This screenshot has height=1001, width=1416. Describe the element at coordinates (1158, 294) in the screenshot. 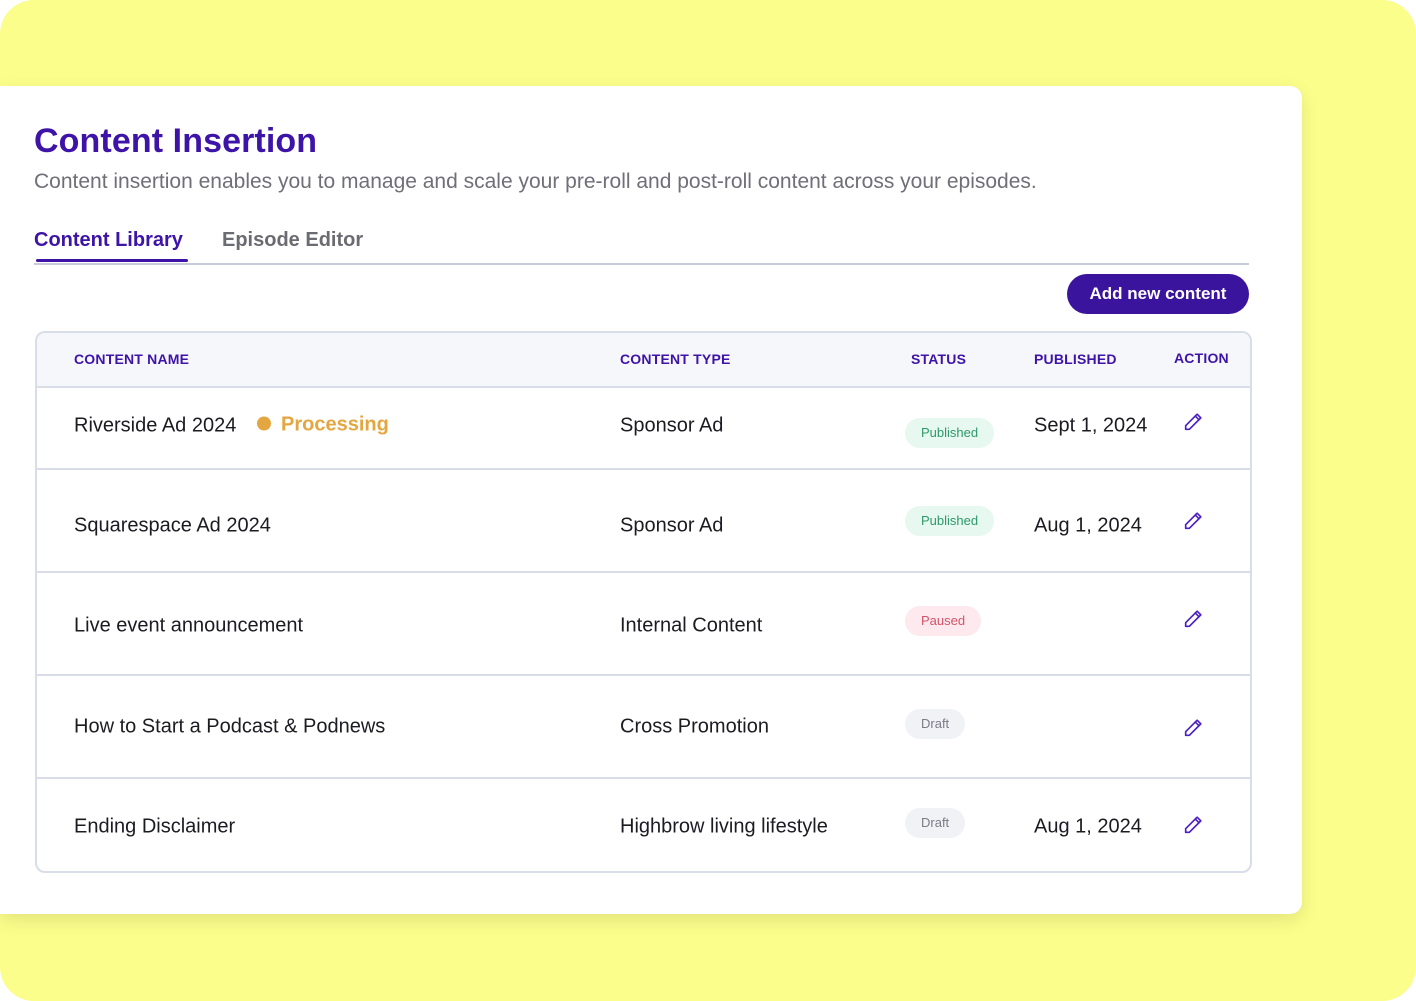

I see `add-new-content-button: Add new content` at that location.